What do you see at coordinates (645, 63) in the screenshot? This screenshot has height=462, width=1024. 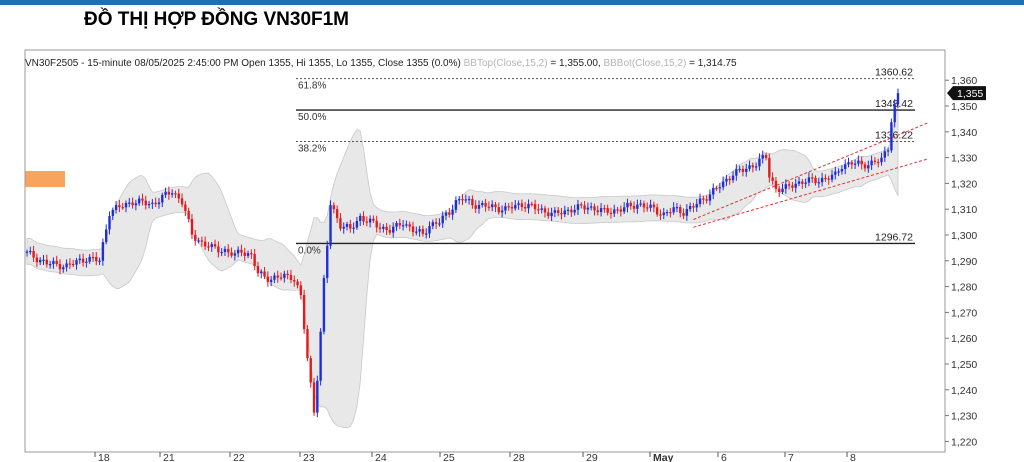 I see `bbbot-label: BBBot(Close,15,2)` at bounding box center [645, 63].